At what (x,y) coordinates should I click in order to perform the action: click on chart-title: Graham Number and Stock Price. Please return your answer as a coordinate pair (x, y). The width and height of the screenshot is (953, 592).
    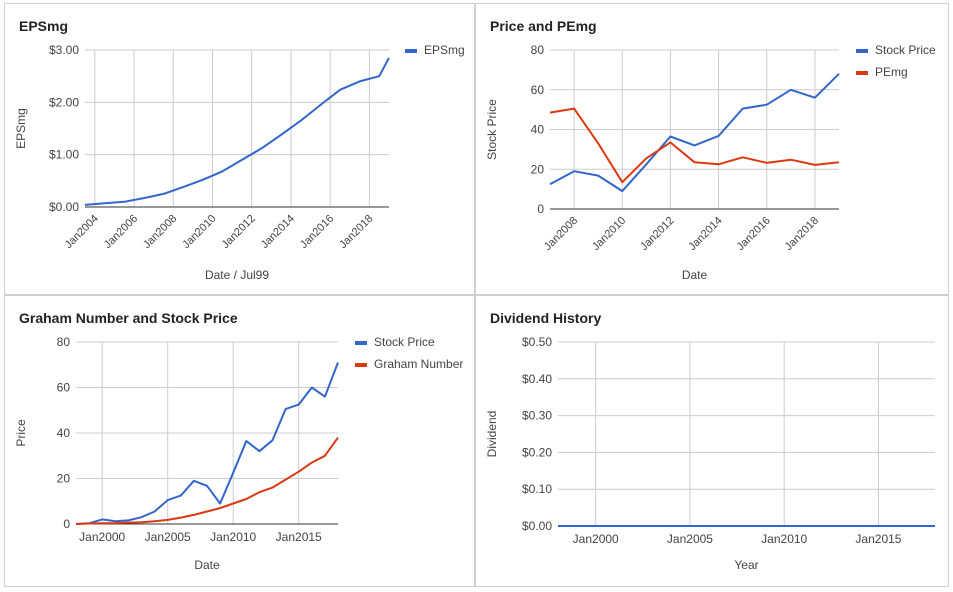
    Looking at the image, I should click on (128, 318).